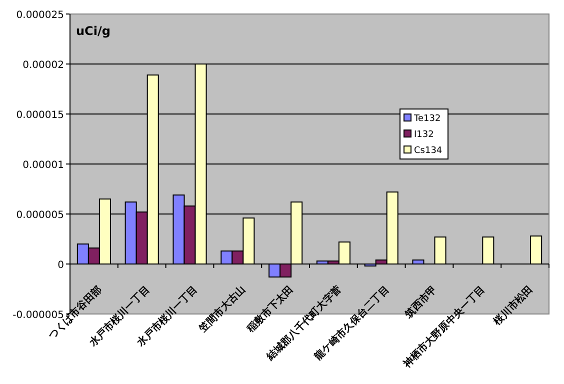 This screenshot has width=564, height=384. Describe the element at coordinates (61, 265) in the screenshot. I see `y-tick-label: 0` at that location.